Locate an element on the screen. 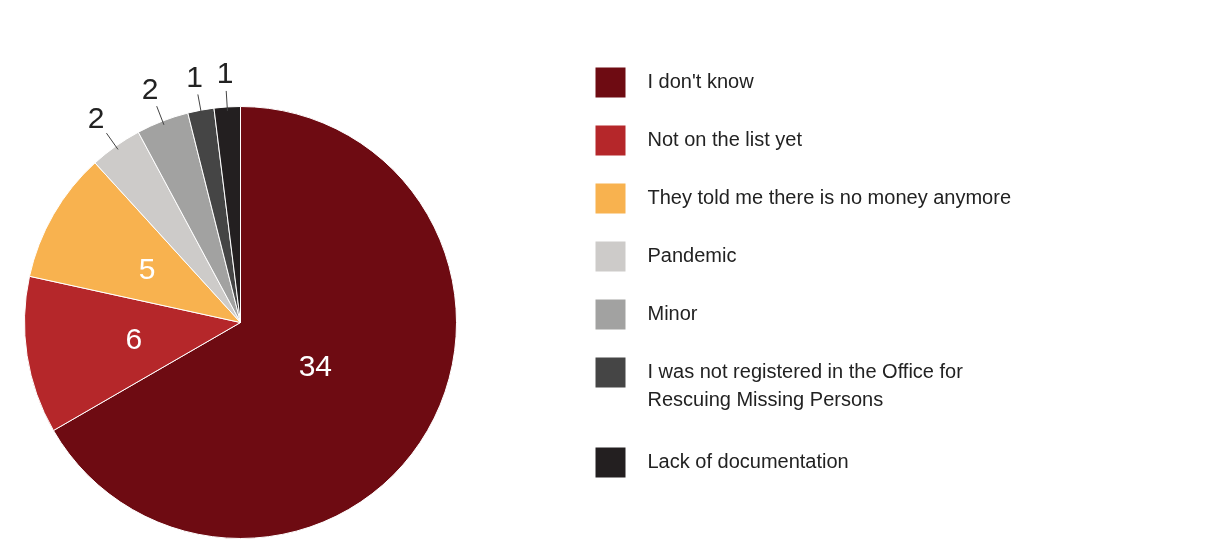 Image resolution: width=1220 pixels, height=548 pixels. data-label: 6 is located at coordinates (134, 339).